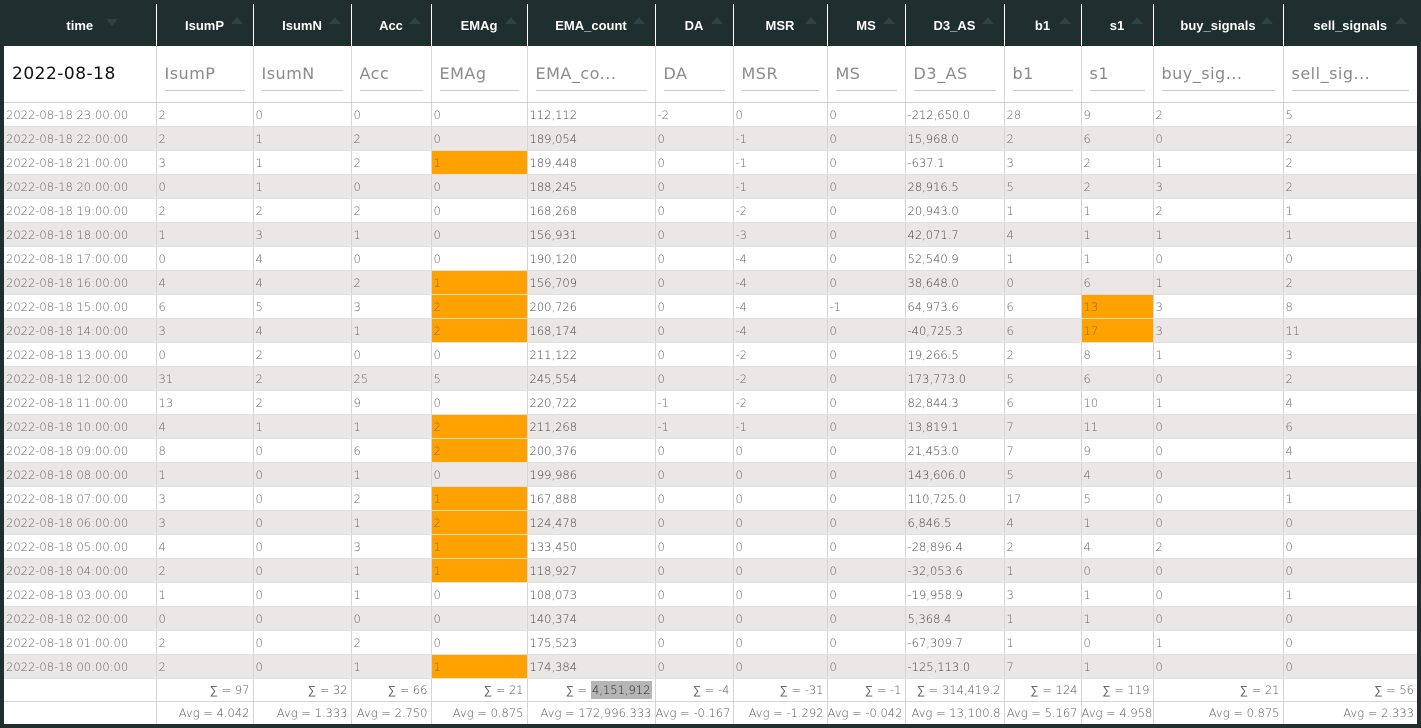  I want to click on column-header-s1: s1, so click(1116, 25).